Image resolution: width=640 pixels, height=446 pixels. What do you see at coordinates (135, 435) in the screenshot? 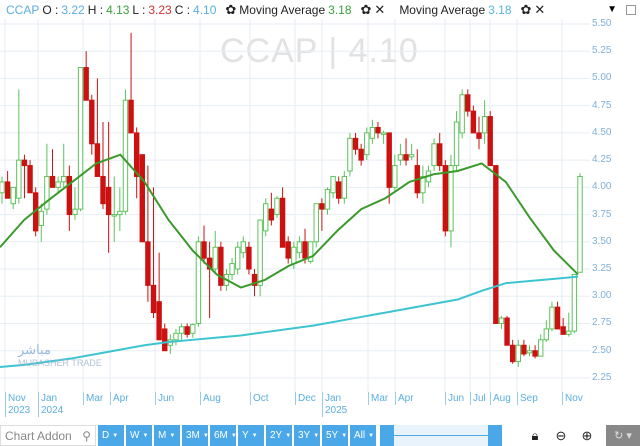
I see `period-label: W` at bounding box center [135, 435].